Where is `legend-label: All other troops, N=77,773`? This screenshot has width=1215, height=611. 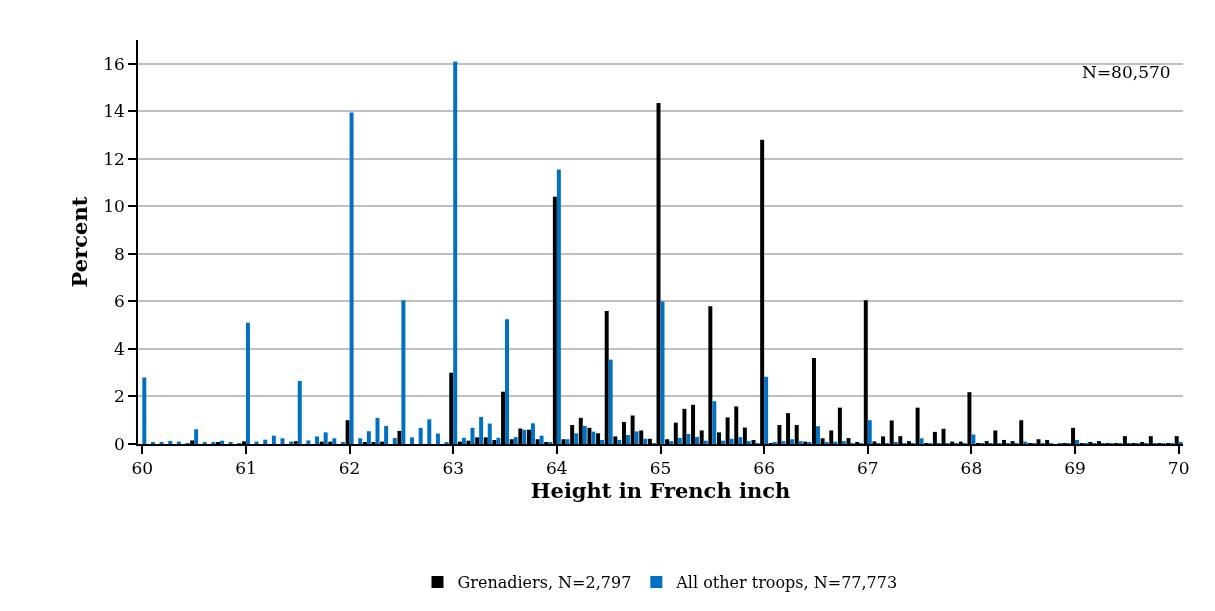 legend-label: All other troops, N=77,773 is located at coordinates (786, 583).